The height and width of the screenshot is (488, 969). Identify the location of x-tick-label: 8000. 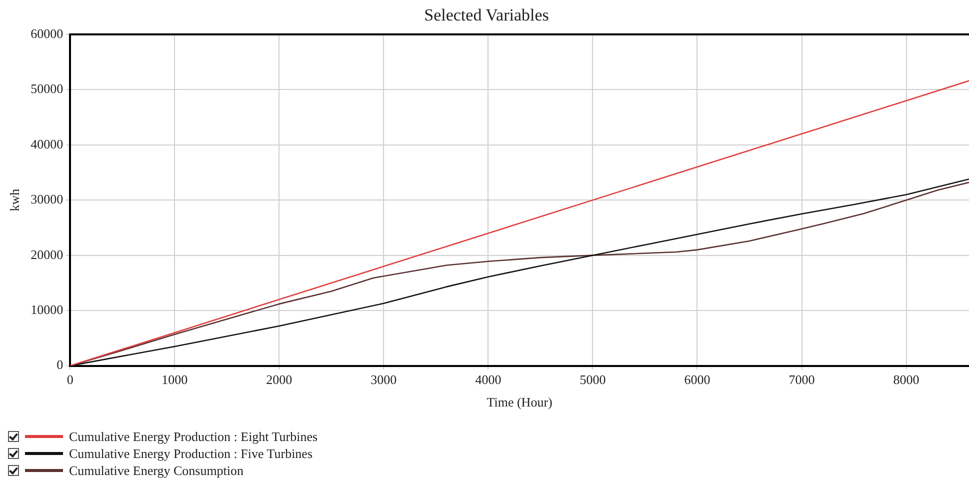
(906, 380).